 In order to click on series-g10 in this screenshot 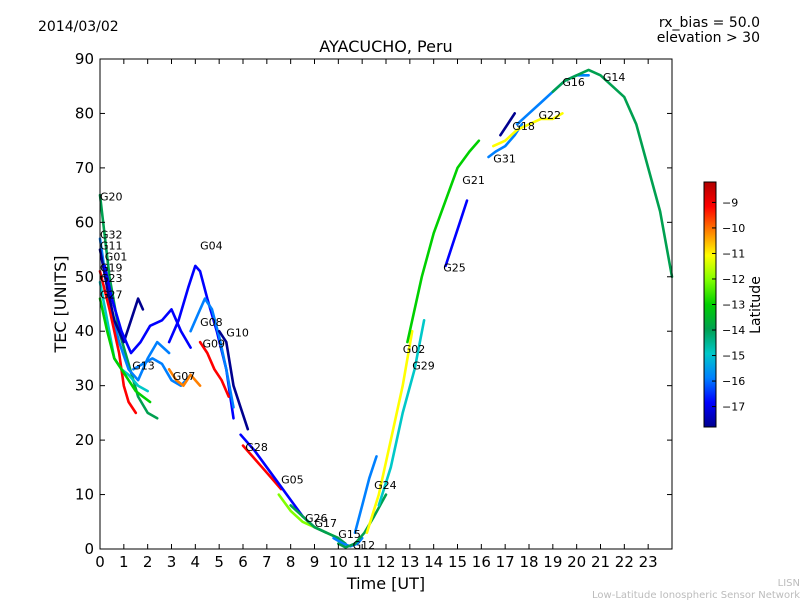, I will do `click(233, 380)`.